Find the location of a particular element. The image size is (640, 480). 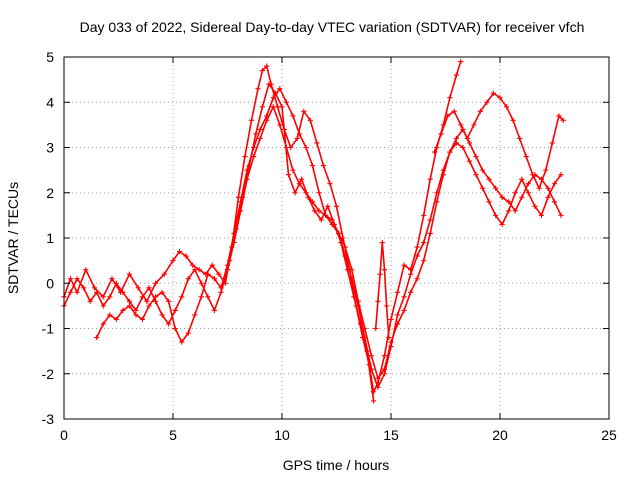

x-tick-label: 25 is located at coordinates (609, 435).